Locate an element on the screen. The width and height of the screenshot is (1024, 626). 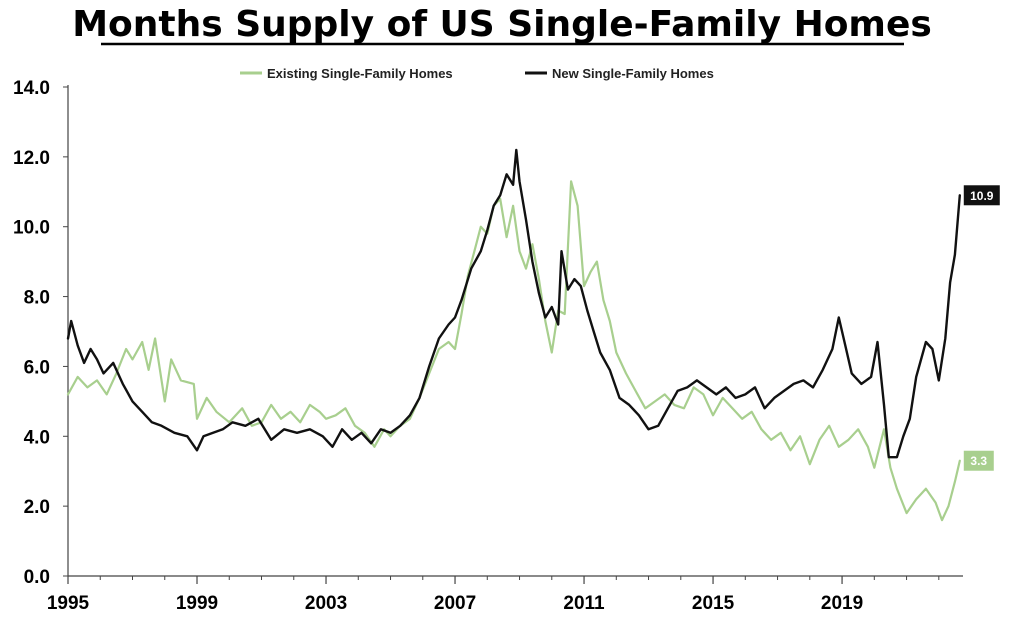
end-label-value: 10.9 is located at coordinates (982, 196).